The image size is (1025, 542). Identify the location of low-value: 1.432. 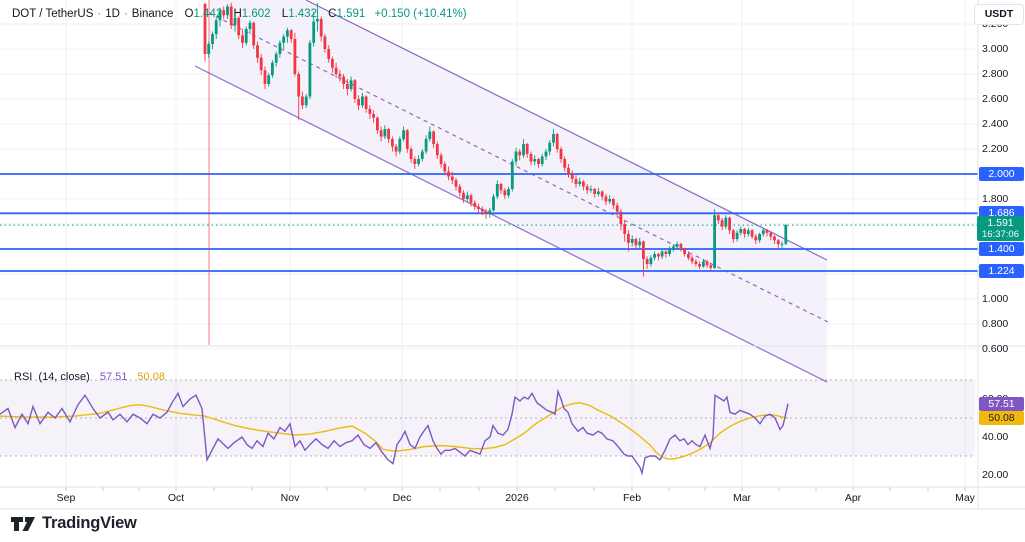
(302, 14).